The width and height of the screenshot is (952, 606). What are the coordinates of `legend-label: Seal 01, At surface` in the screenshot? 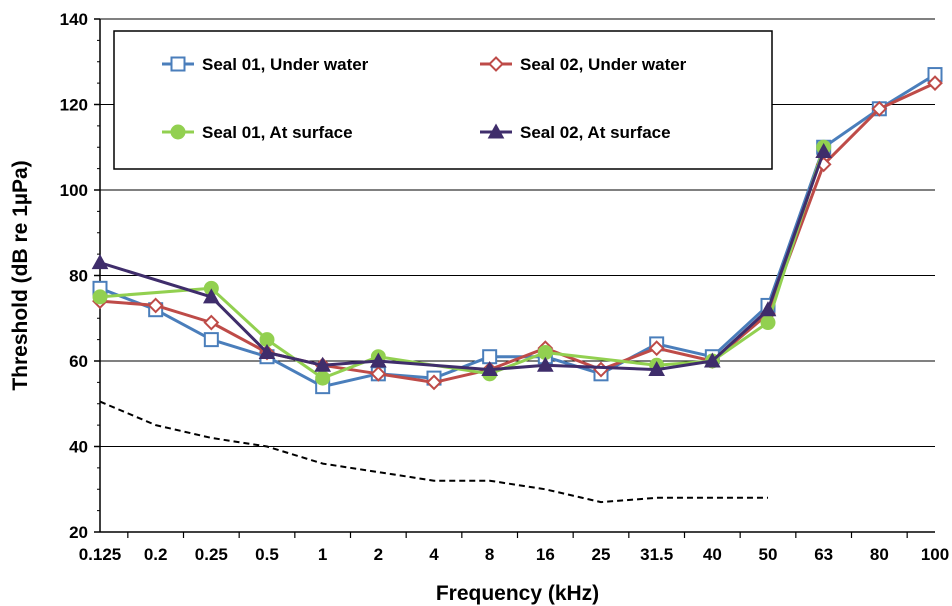 It's located at (277, 132).